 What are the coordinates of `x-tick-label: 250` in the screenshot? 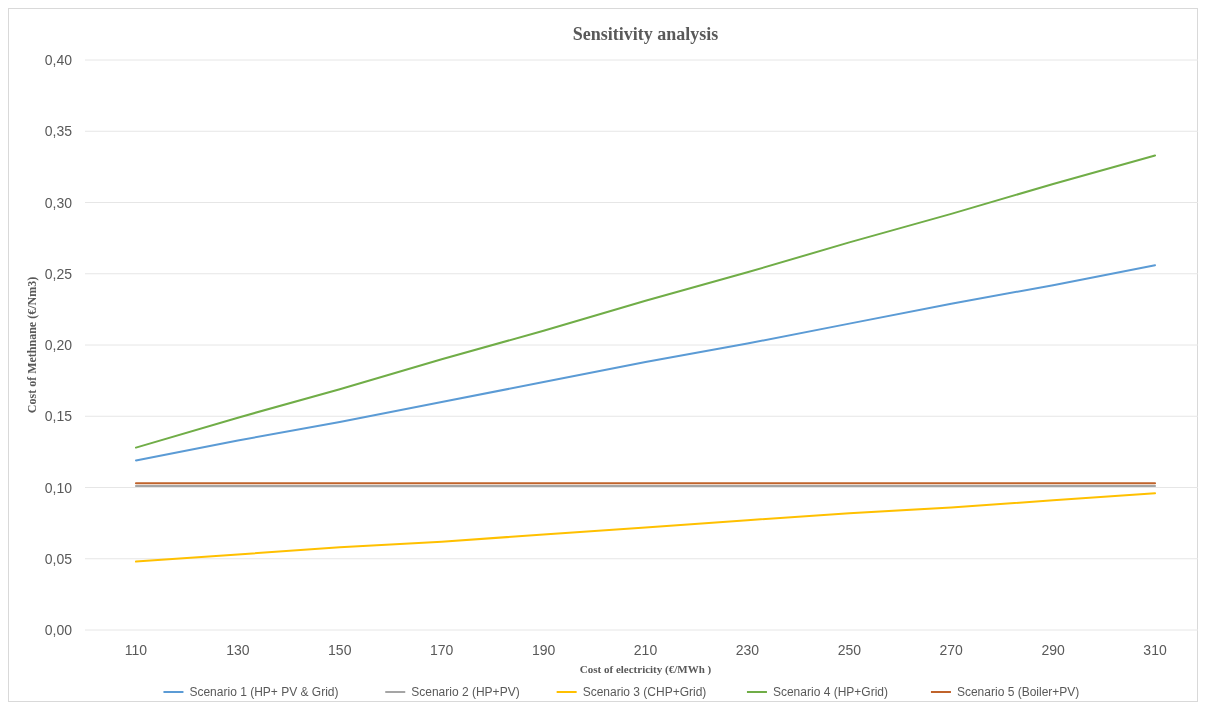 It's located at (849, 650).